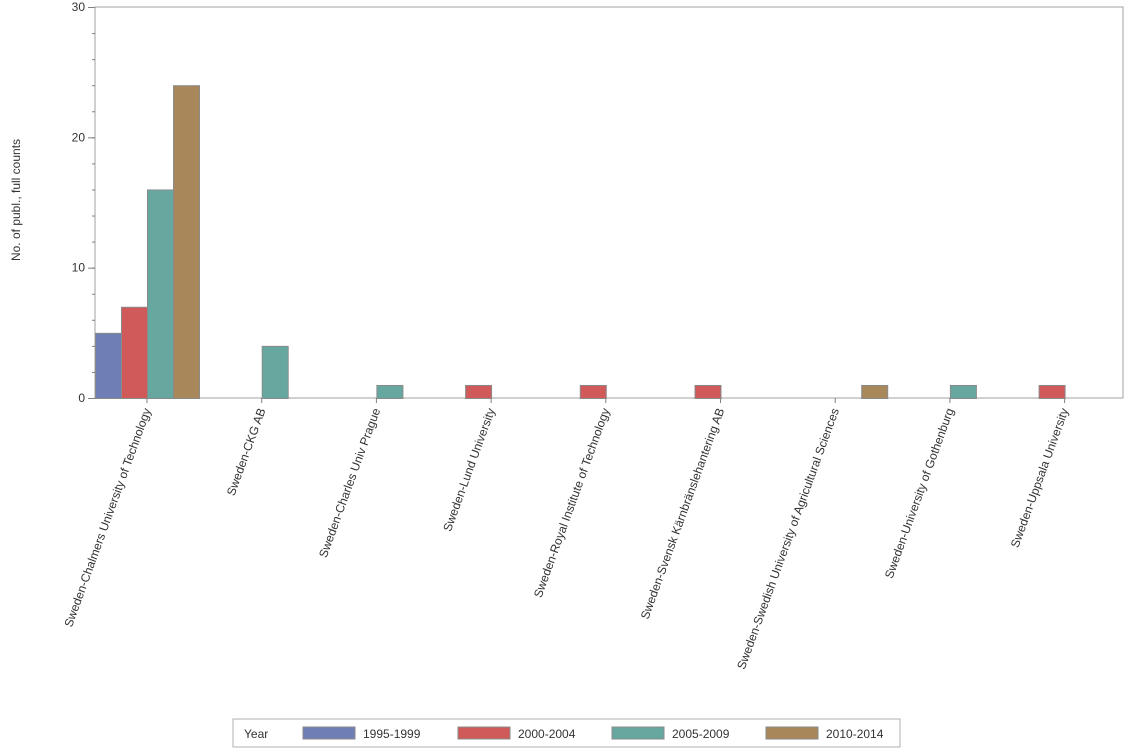 The width and height of the screenshot is (1134, 756). I want to click on legend-label-2010-2014: 2010-2014, so click(855, 734).